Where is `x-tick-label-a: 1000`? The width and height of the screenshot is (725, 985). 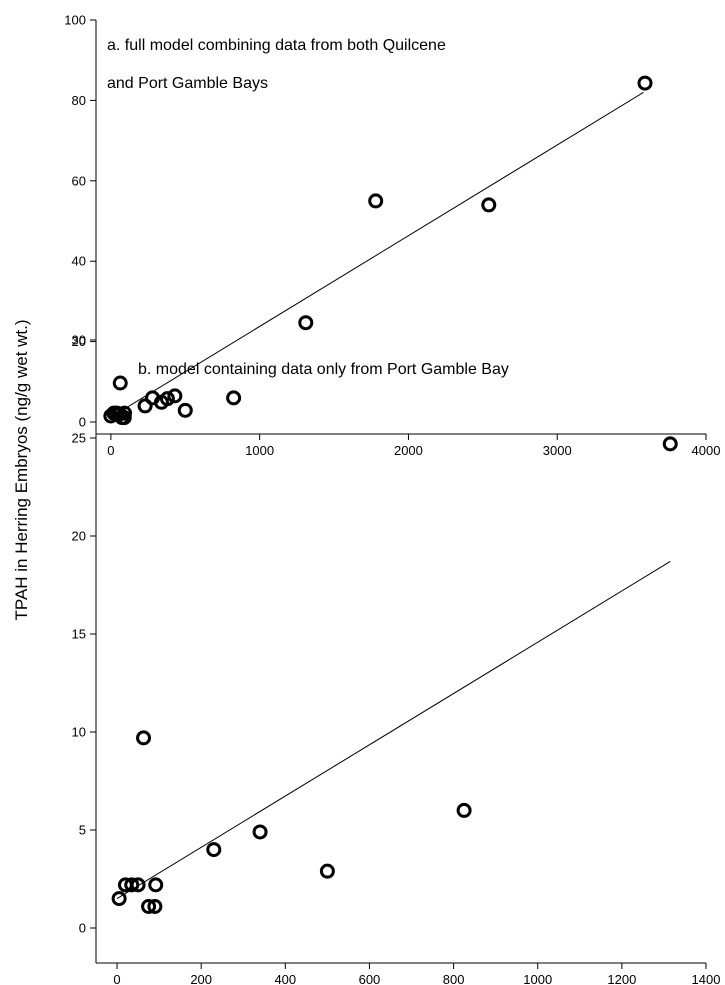 x-tick-label-a: 1000 is located at coordinates (259, 450).